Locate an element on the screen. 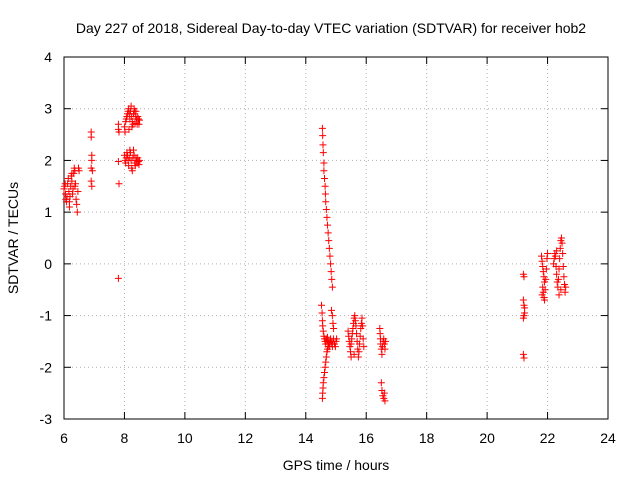  y-tick-label: -2 is located at coordinates (46, 367).